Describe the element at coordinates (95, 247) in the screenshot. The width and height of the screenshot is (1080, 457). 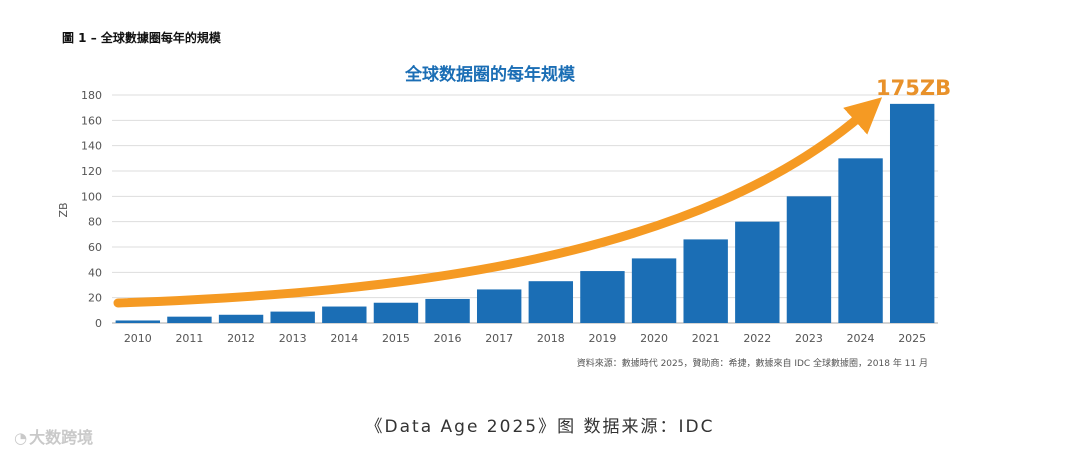
I see `y-tick-label: 60` at that location.